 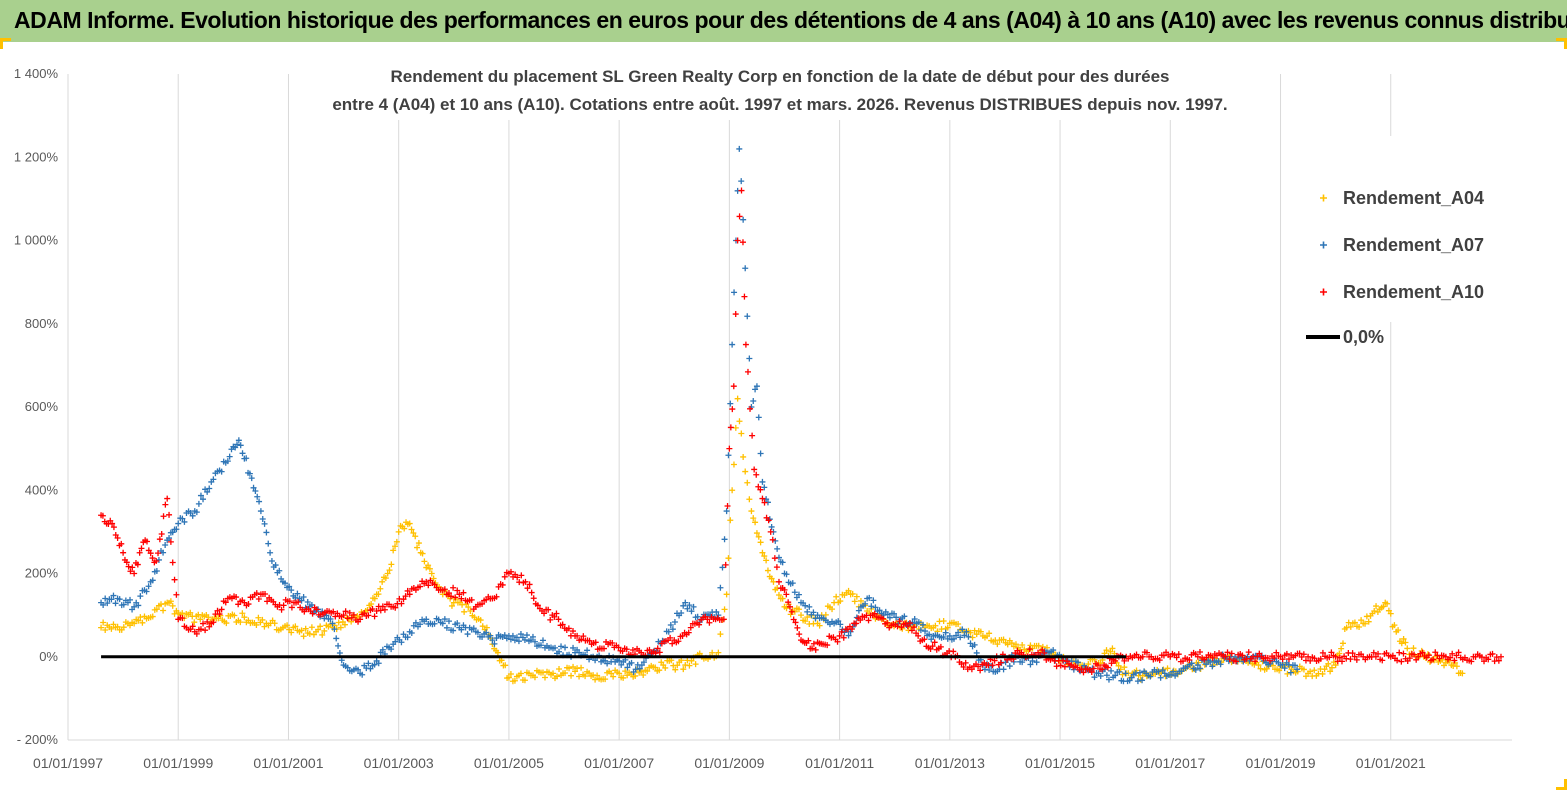 I want to click on x-tick-label: 01/01/2007, so click(x=619, y=763).